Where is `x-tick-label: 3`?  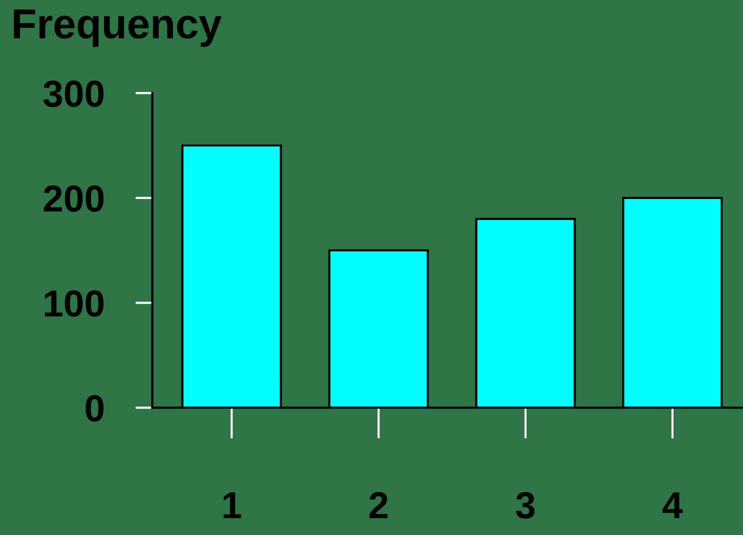 x-tick-label: 3 is located at coordinates (525, 505).